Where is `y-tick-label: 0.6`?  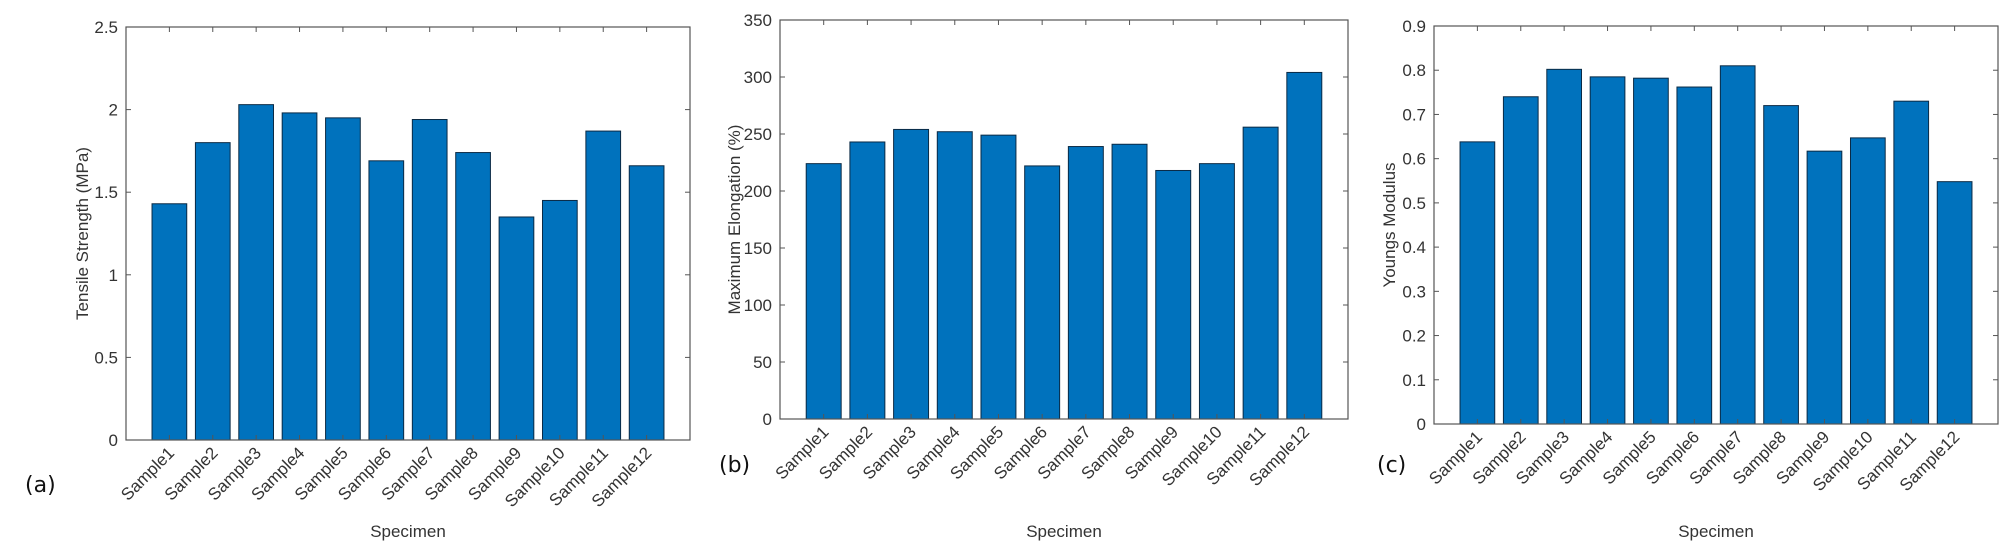 y-tick-label: 0.6 is located at coordinates (1414, 159).